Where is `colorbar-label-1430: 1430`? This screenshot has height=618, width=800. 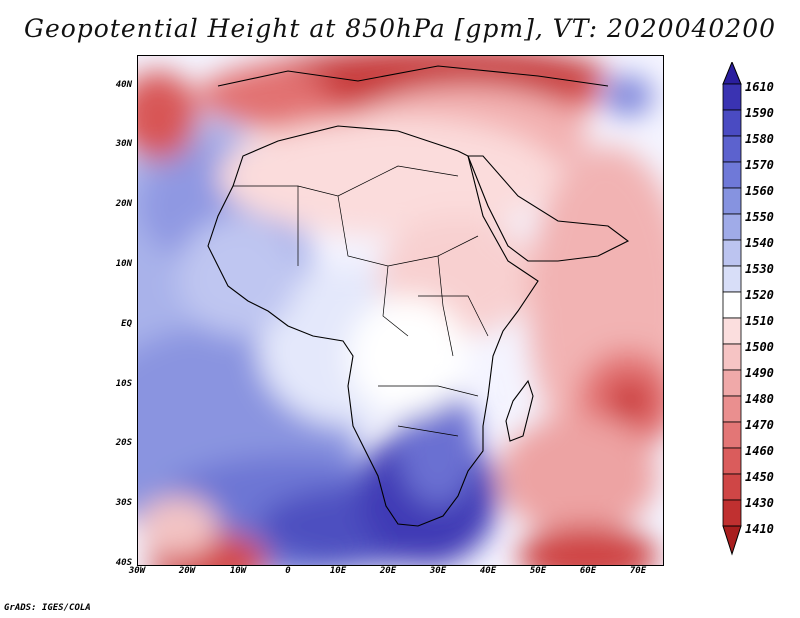
colorbar-label-1430: 1430 is located at coordinates (759, 503).